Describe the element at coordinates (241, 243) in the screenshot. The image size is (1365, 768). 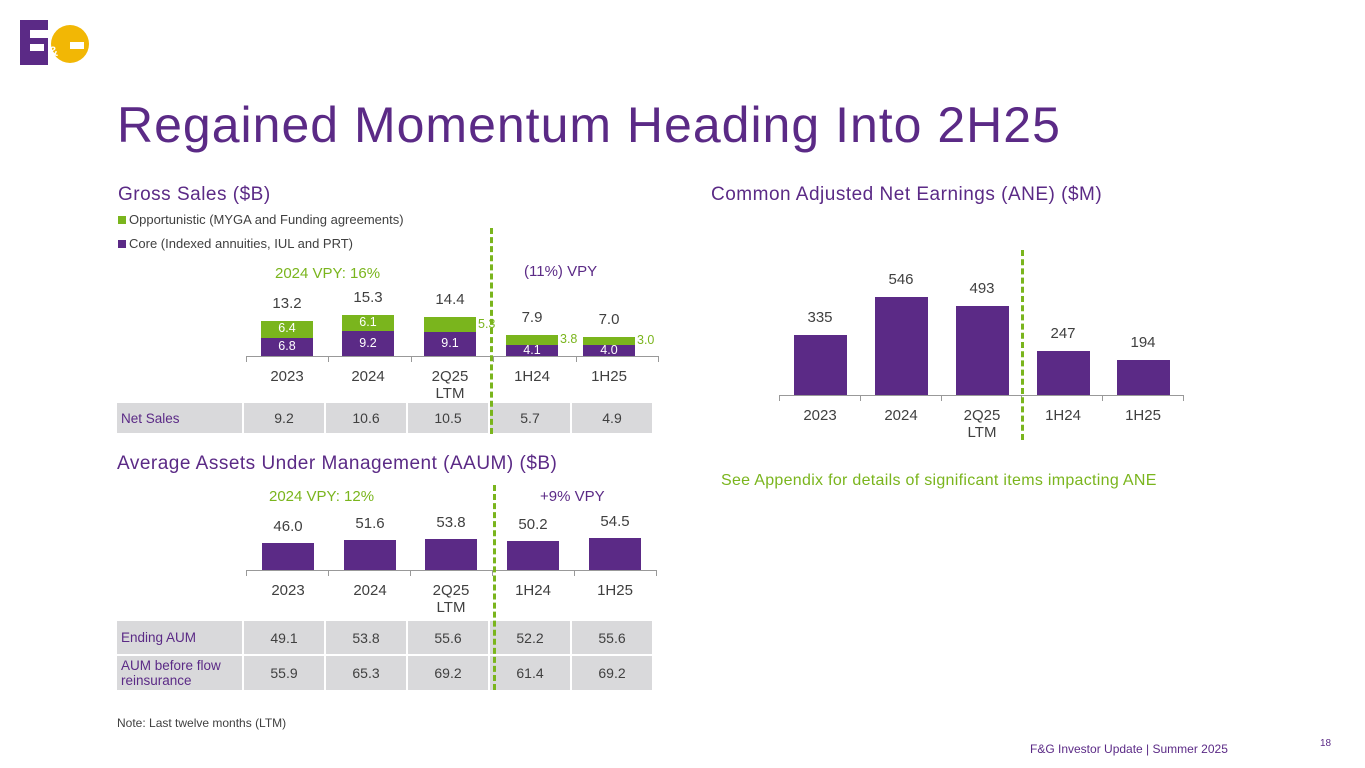
I see `legend-label: Core (Indexed annuities, IUL and PRT)` at that location.